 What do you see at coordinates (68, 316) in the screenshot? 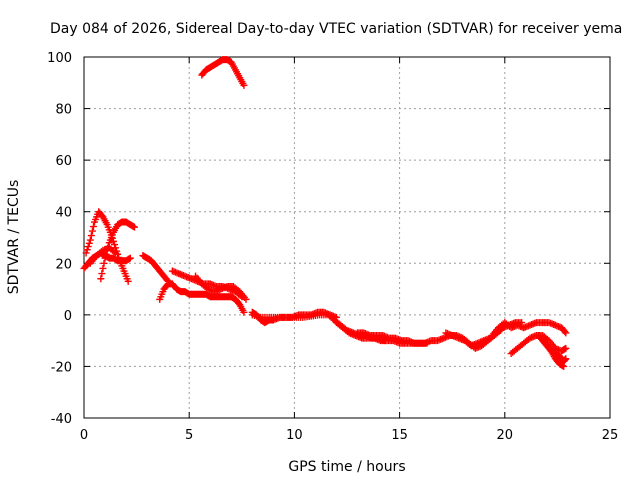
I see `y-tick-label: 0` at bounding box center [68, 316].